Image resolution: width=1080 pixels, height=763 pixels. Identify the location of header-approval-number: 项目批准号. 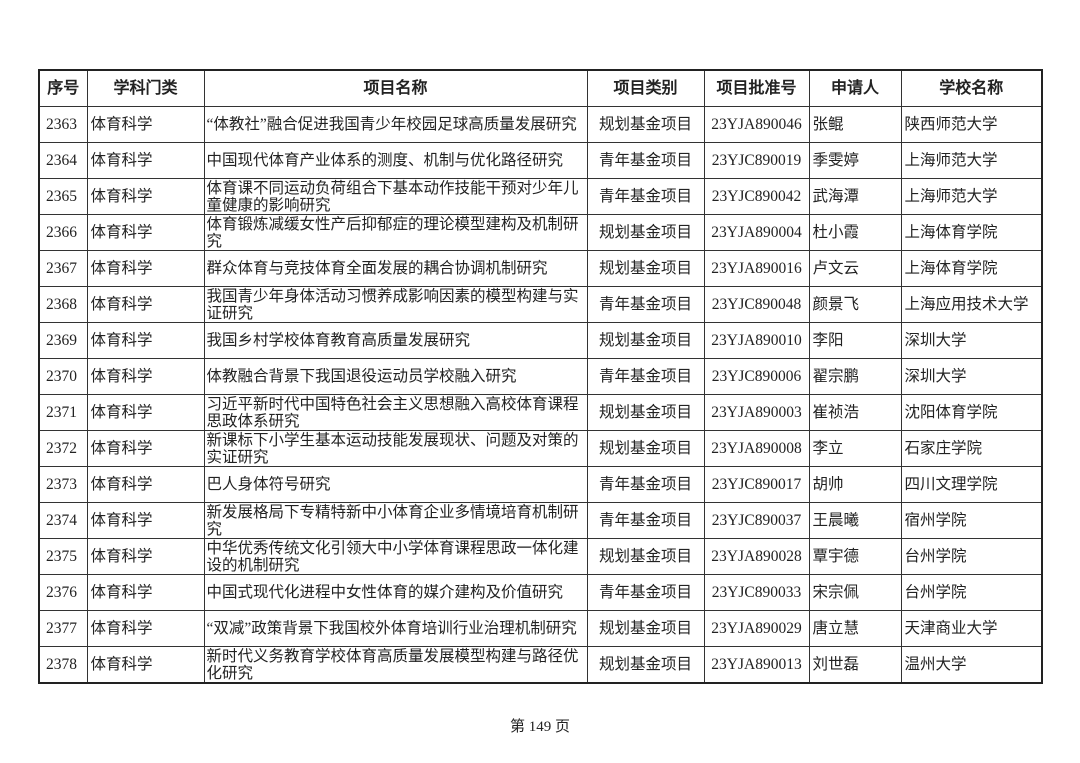
(756, 88).